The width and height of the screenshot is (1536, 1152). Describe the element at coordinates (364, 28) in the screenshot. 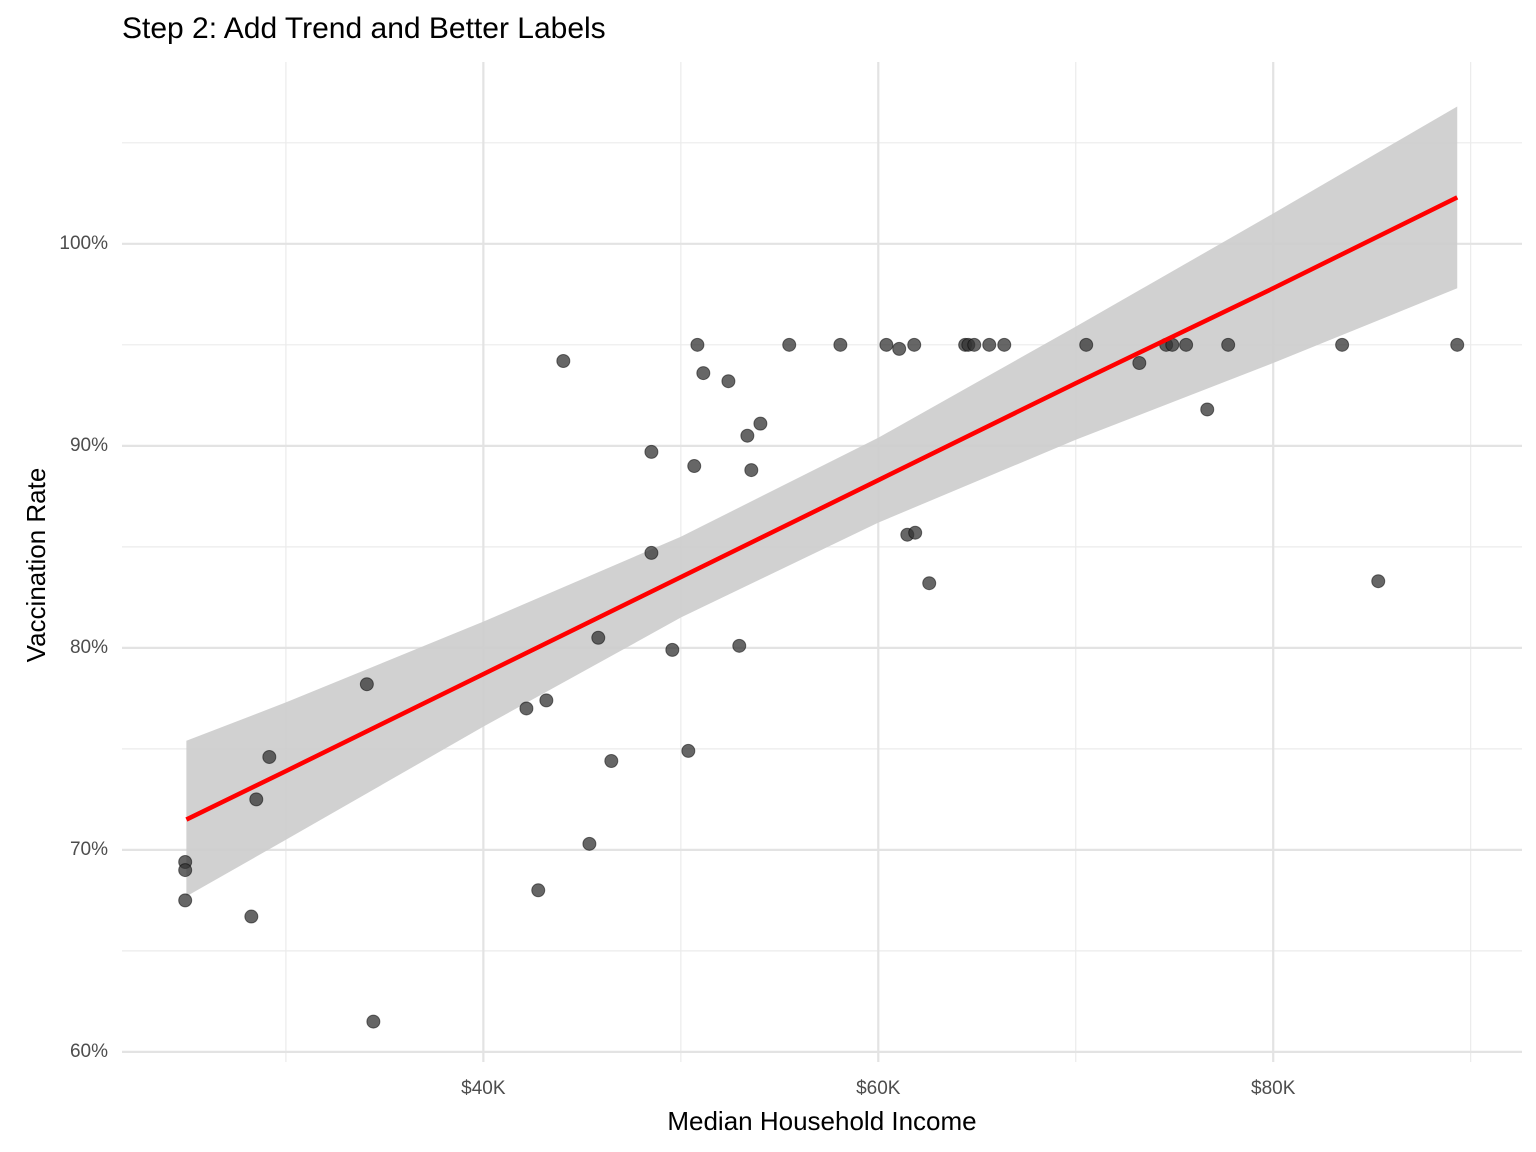

I see `chart-title: Step 2: Add Trend and Better Labels` at that location.